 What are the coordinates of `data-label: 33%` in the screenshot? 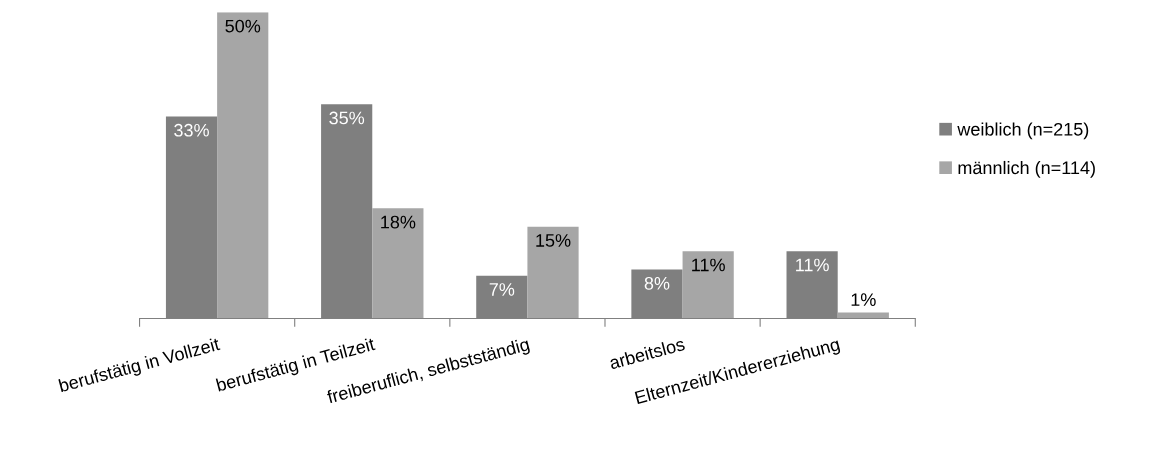 It's located at (191, 130).